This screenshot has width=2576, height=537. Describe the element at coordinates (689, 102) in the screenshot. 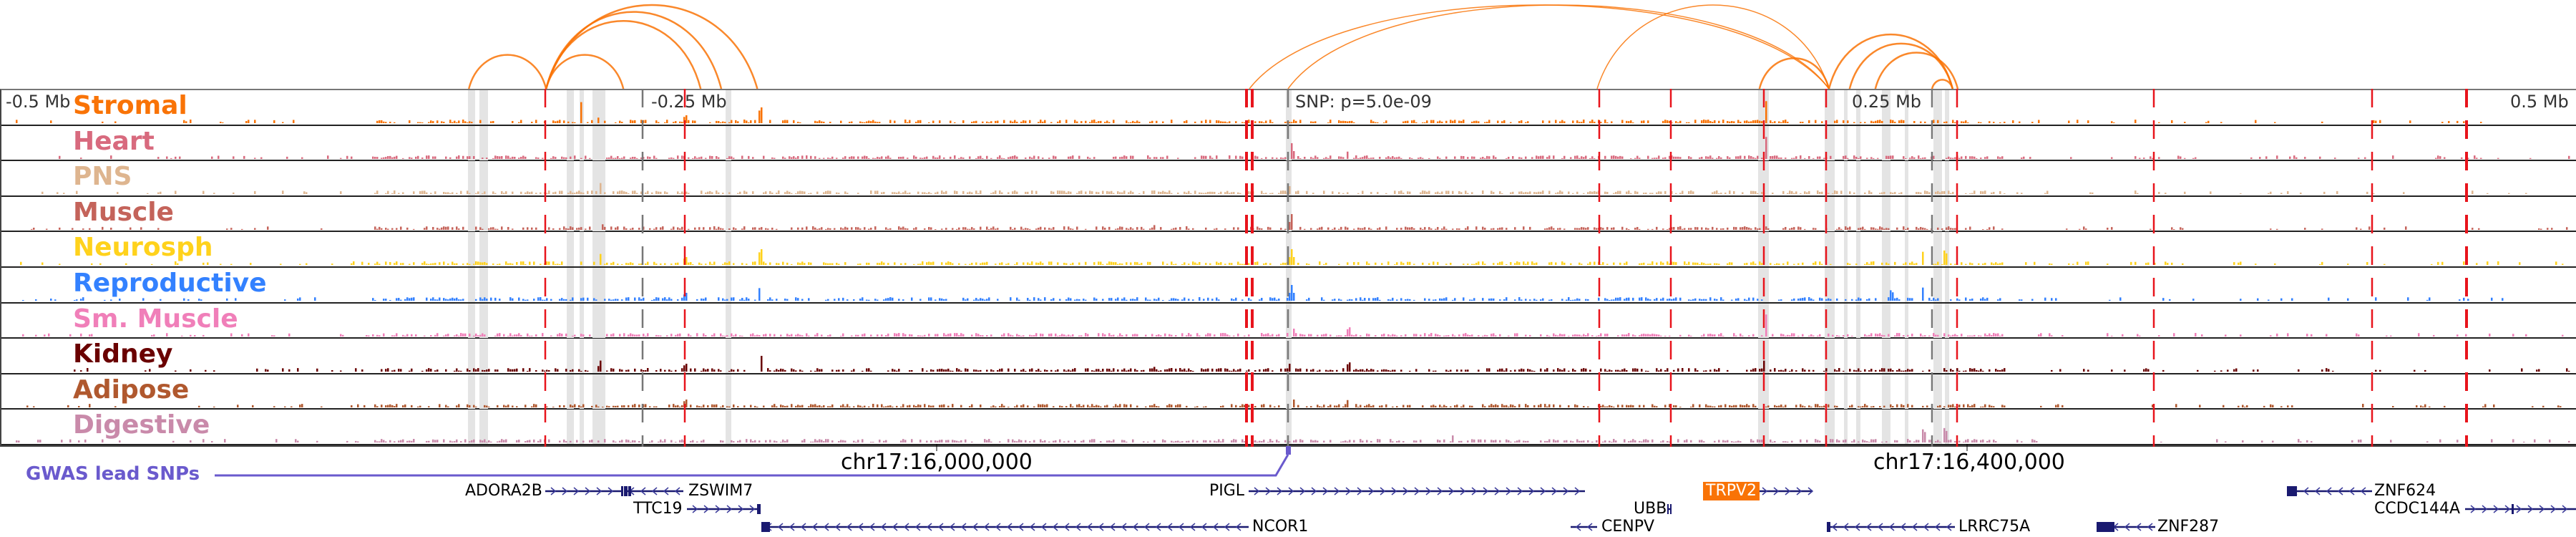

I see `axis-label-mid-left: -0.25 Mb` at that location.